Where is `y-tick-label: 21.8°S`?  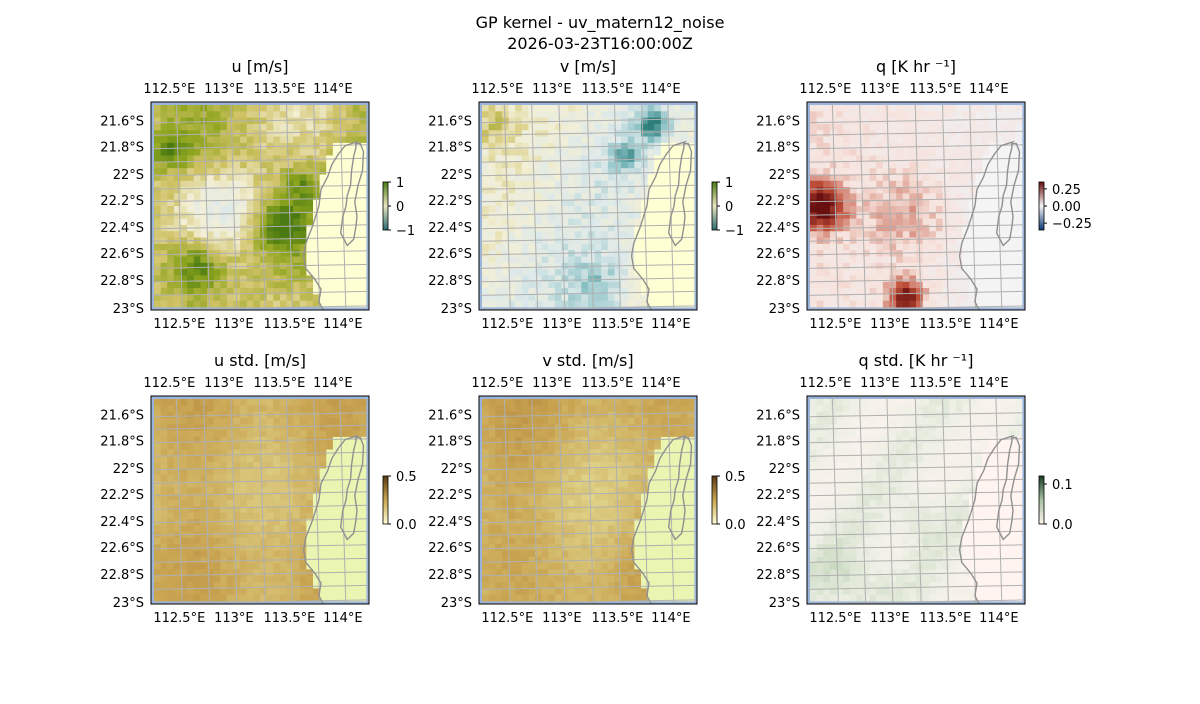
y-tick-label: 21.8°S is located at coordinates (122, 148).